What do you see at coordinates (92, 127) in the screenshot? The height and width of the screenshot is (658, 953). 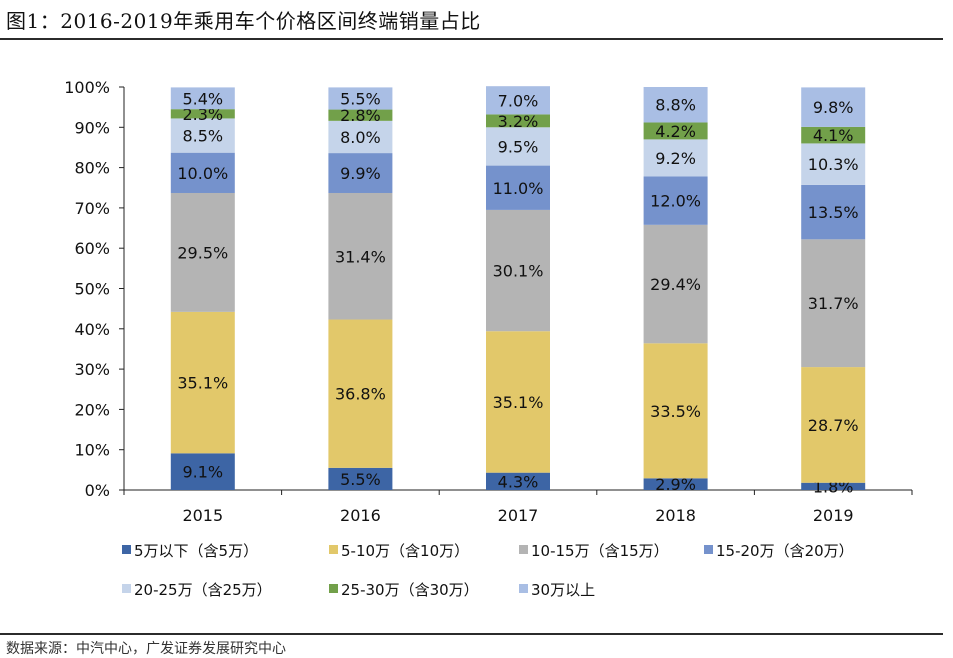 I see `y-tick-label: 90%` at bounding box center [92, 127].